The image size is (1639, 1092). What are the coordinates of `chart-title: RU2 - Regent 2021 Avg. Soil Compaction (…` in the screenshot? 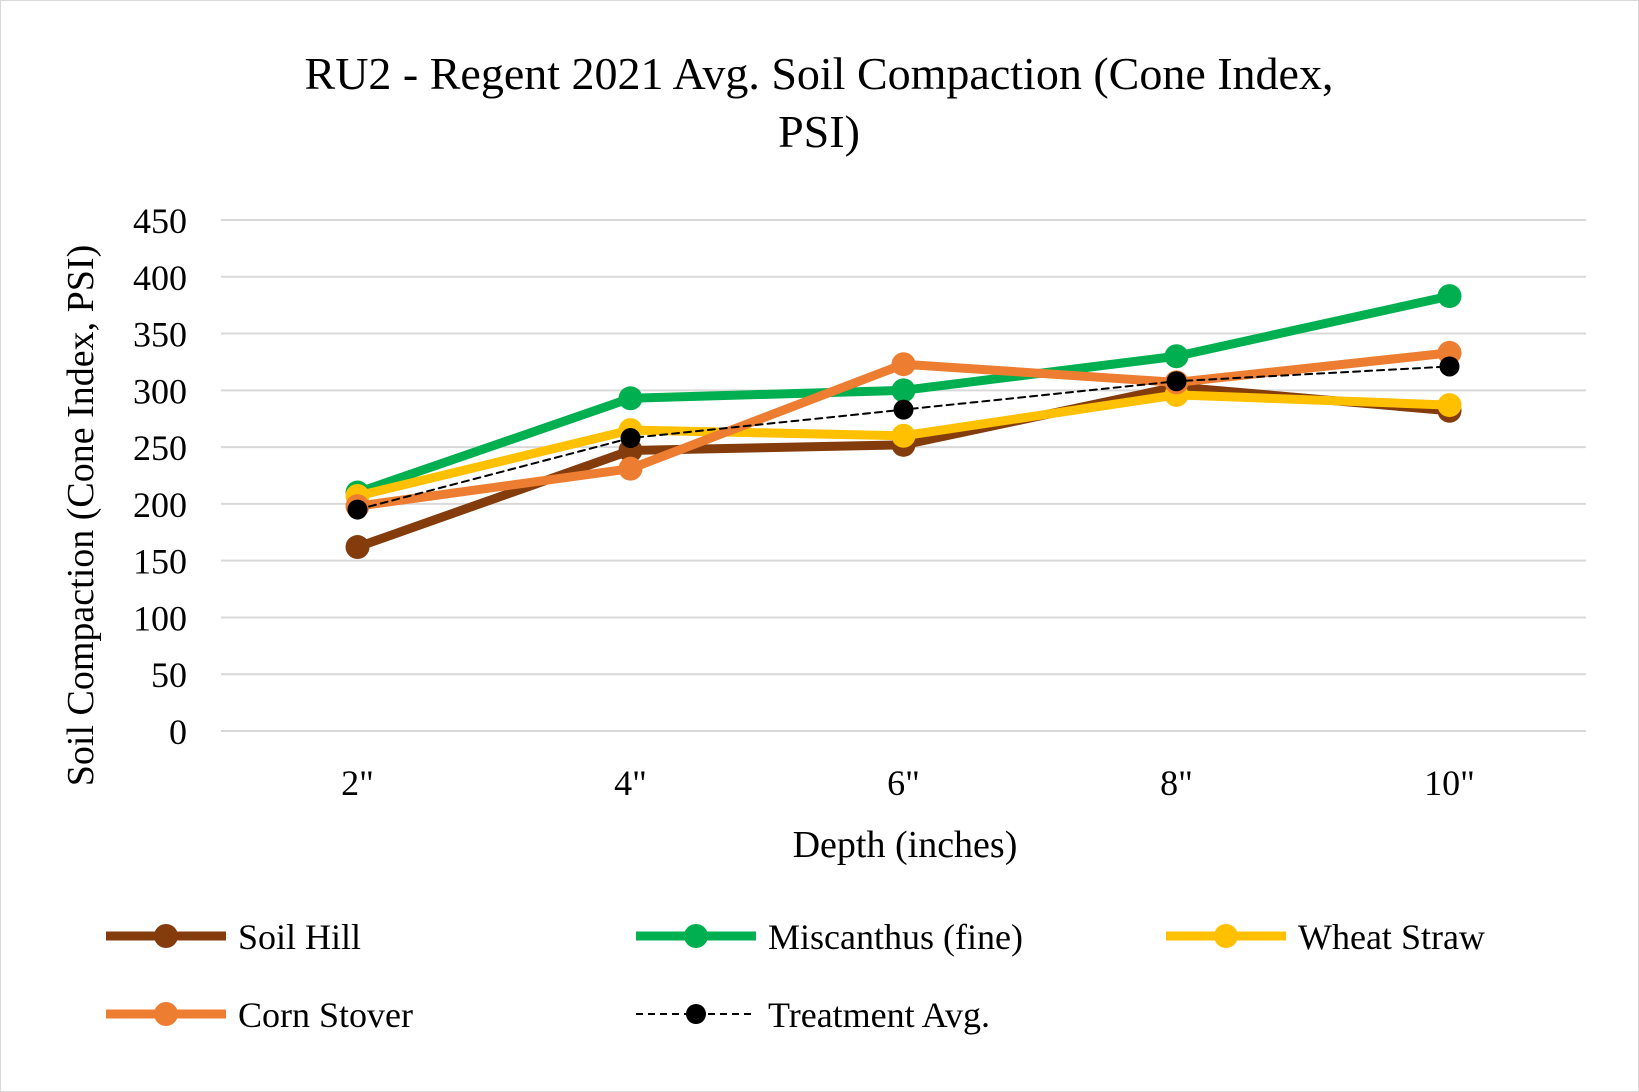 It's located at (819, 102).